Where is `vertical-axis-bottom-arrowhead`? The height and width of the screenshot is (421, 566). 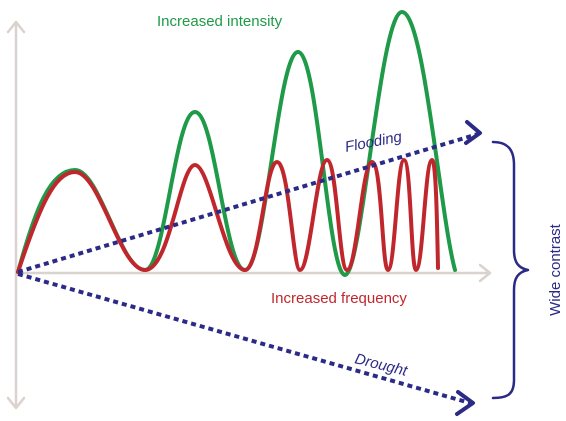 vertical-axis-bottom-arrowhead is located at coordinates (16, 403).